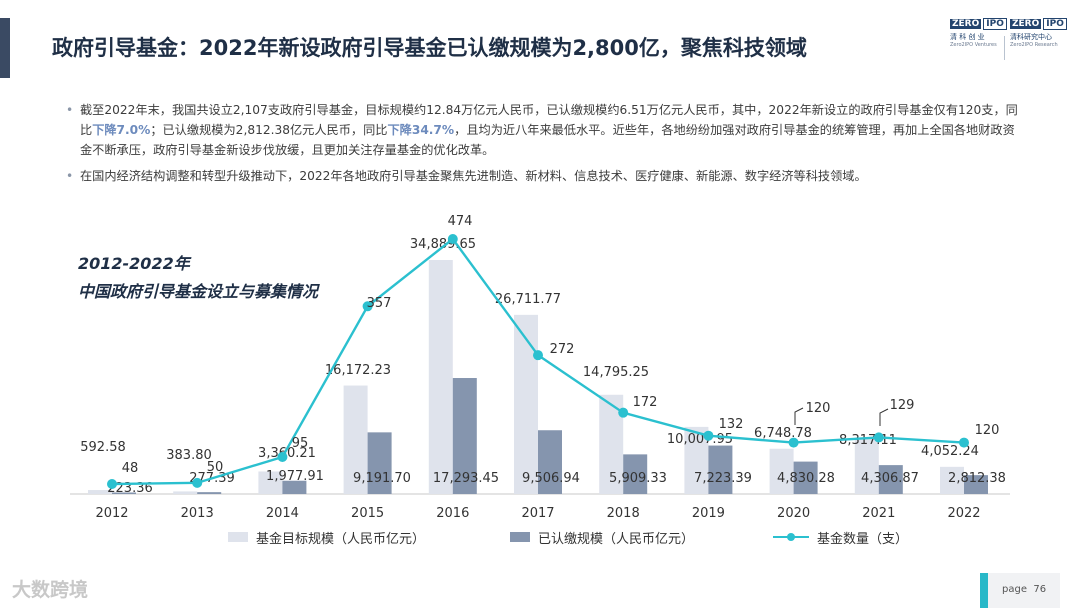  What do you see at coordinates (379, 303) in the screenshot?
I see `data-label-count-2015: 357` at bounding box center [379, 303].